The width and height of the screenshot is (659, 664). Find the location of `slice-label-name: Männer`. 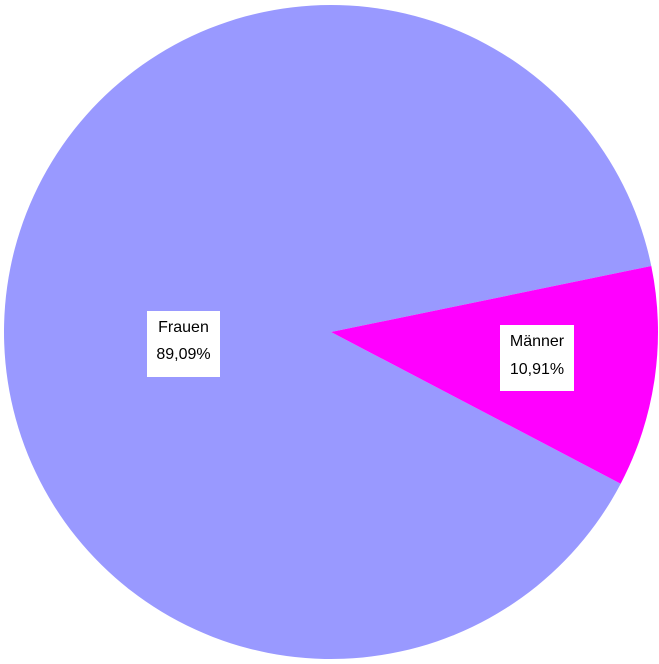

slice-label-name: Männer is located at coordinates (537, 341).